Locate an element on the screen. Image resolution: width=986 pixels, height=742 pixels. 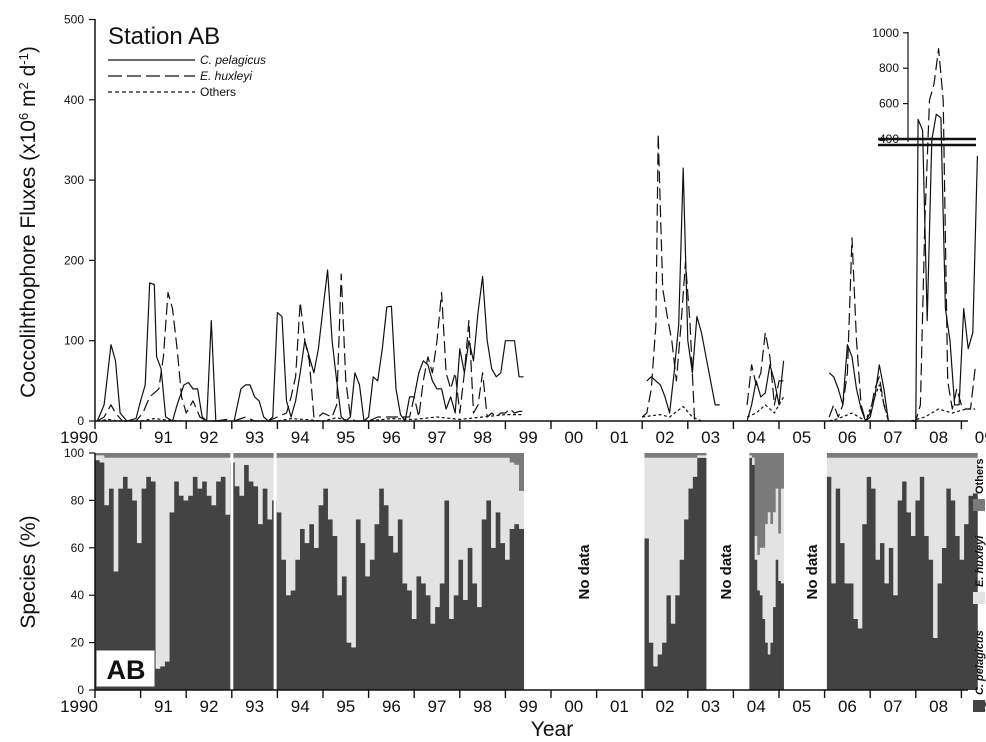
species-y-tick-label: 100 is located at coordinates (74, 453).